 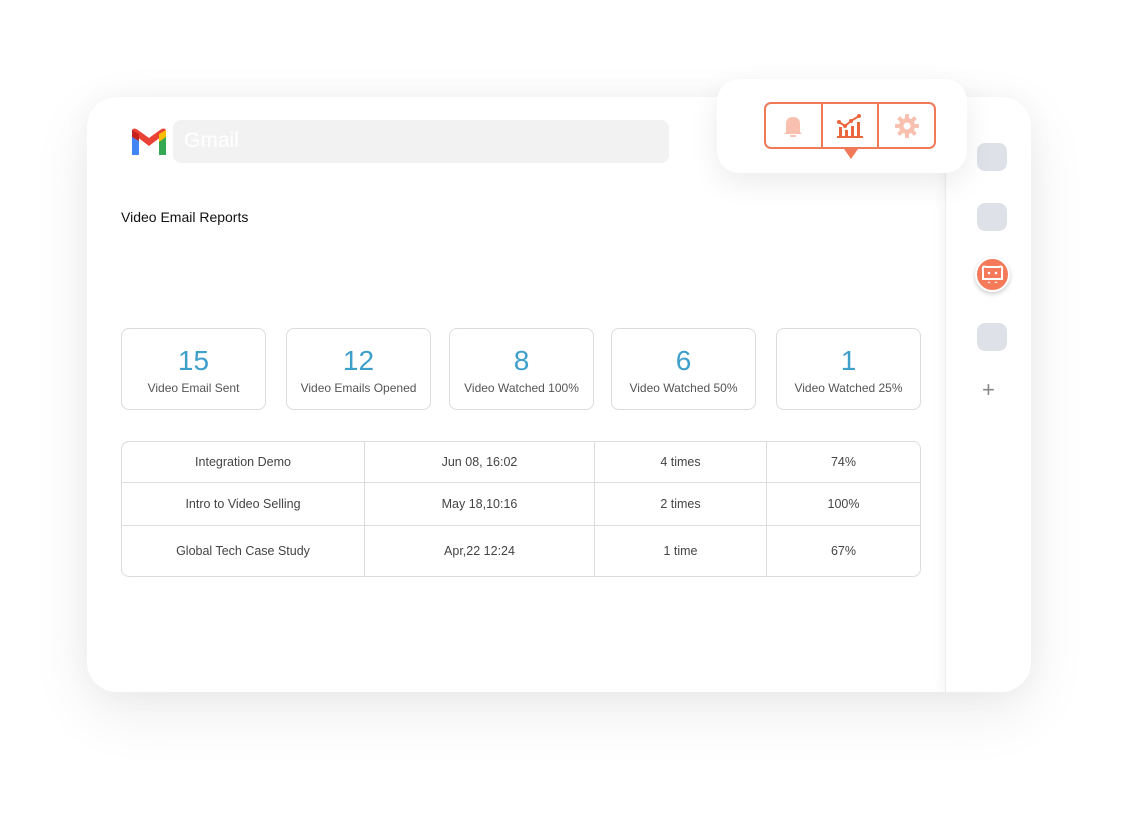 I want to click on video-title: Integration Demo, so click(x=243, y=462).